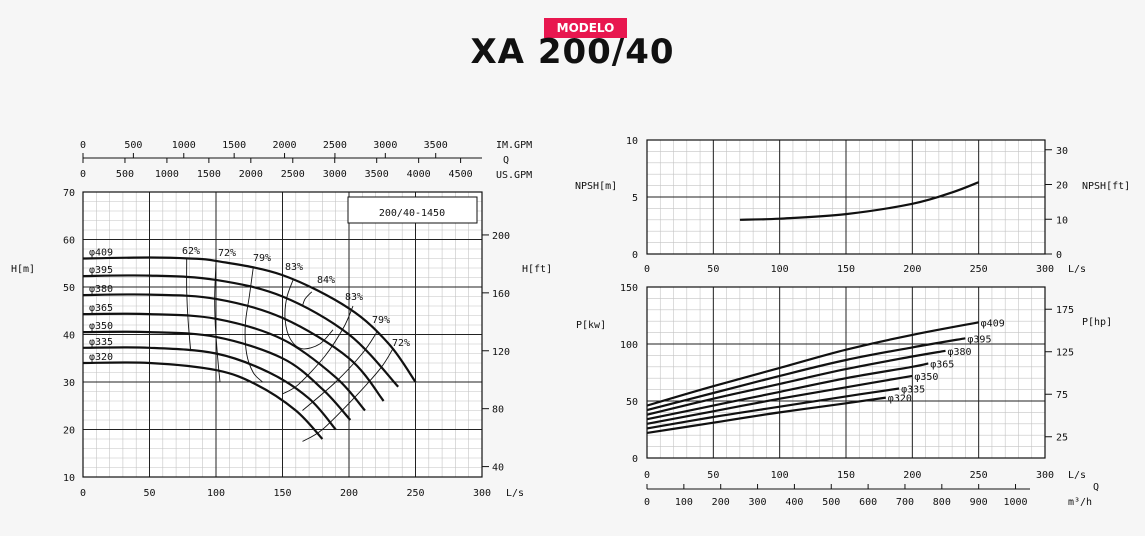 The image size is (1145, 536). I want to click on power-y-tick-label: 100, so click(629, 345).